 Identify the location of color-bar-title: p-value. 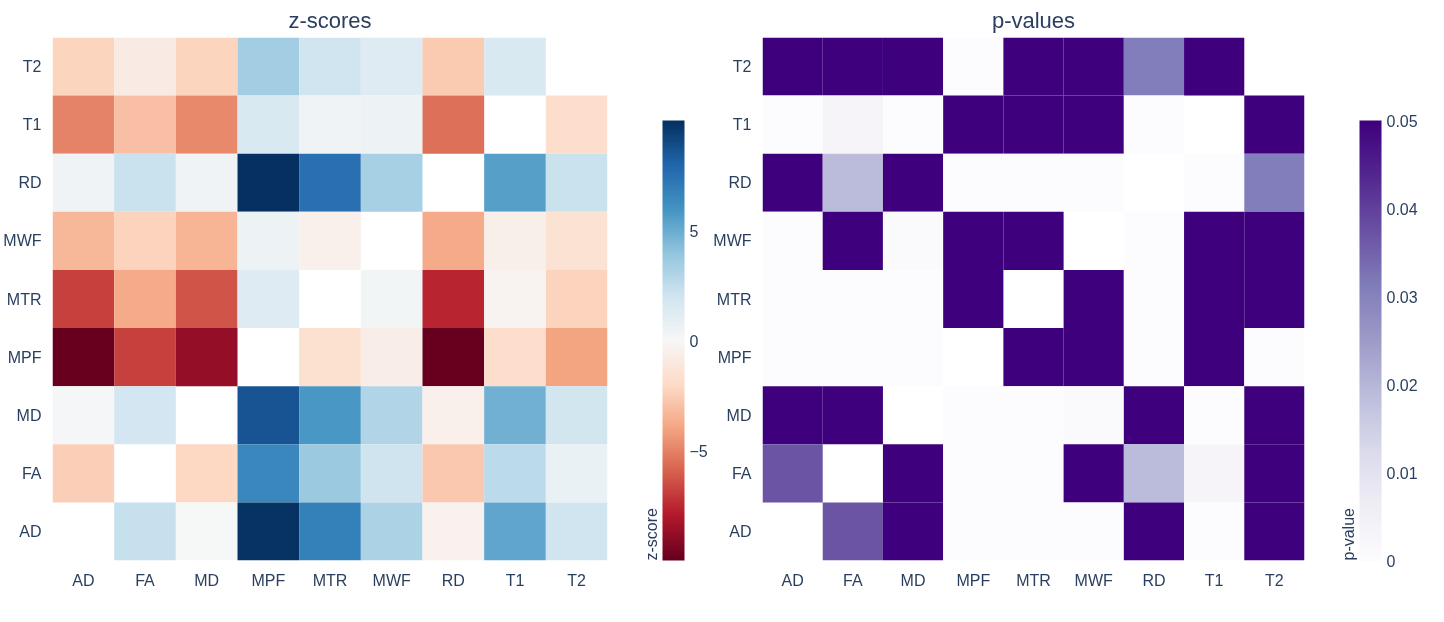
(1348, 534).